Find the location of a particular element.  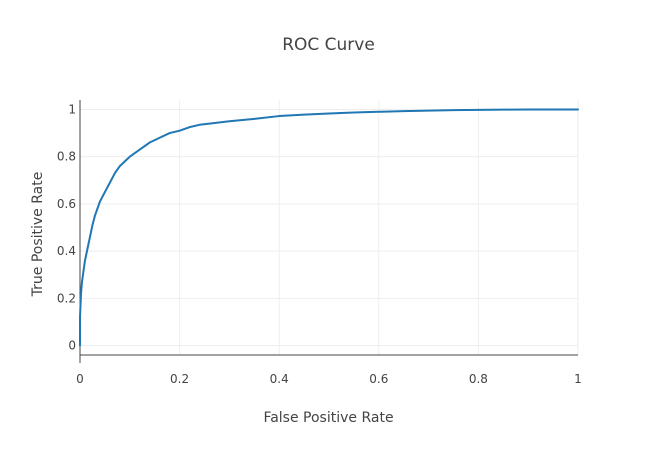

x-axis-label: False Positive Rate is located at coordinates (328, 418).